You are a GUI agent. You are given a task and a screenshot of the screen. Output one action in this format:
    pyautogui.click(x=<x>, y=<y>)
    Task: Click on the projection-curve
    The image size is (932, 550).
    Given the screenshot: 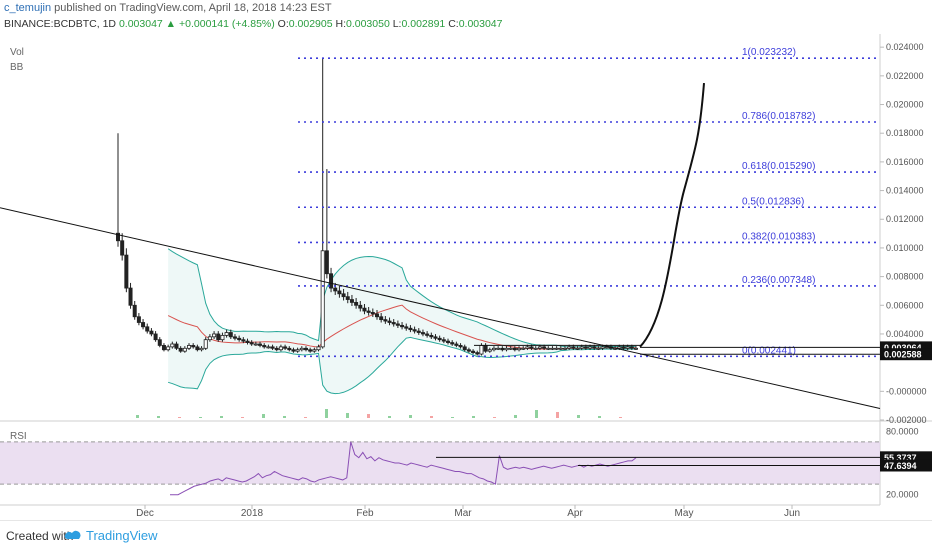 What is the action you would take?
    pyautogui.click(x=672, y=215)
    